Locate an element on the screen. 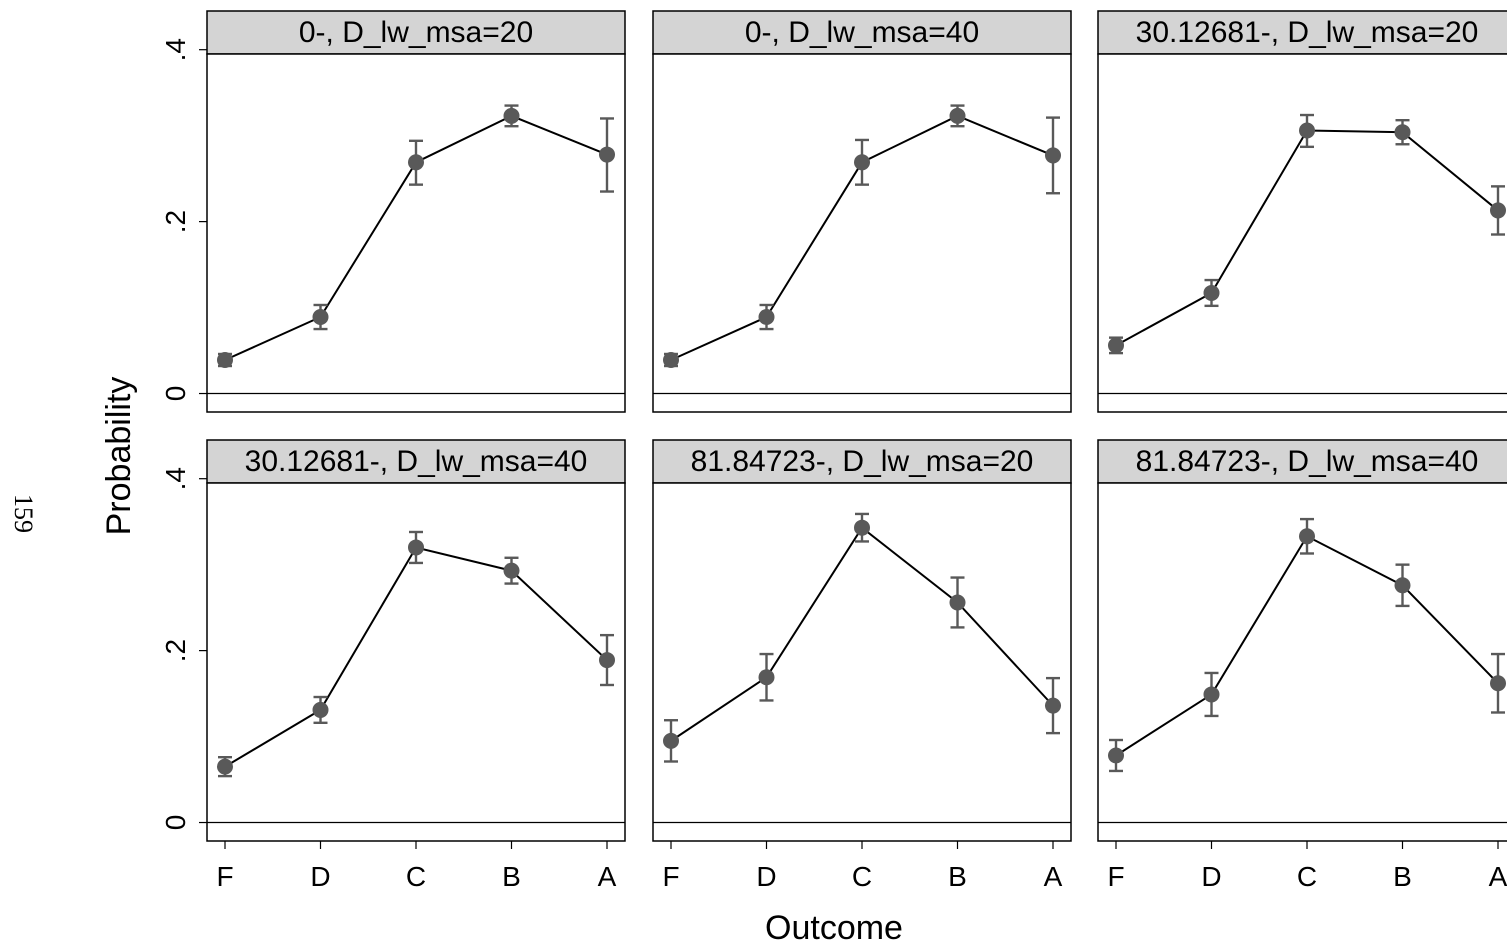  panel: 0-, D_lw_msa=20 0 .2 .4 is located at coordinates (393, 211).